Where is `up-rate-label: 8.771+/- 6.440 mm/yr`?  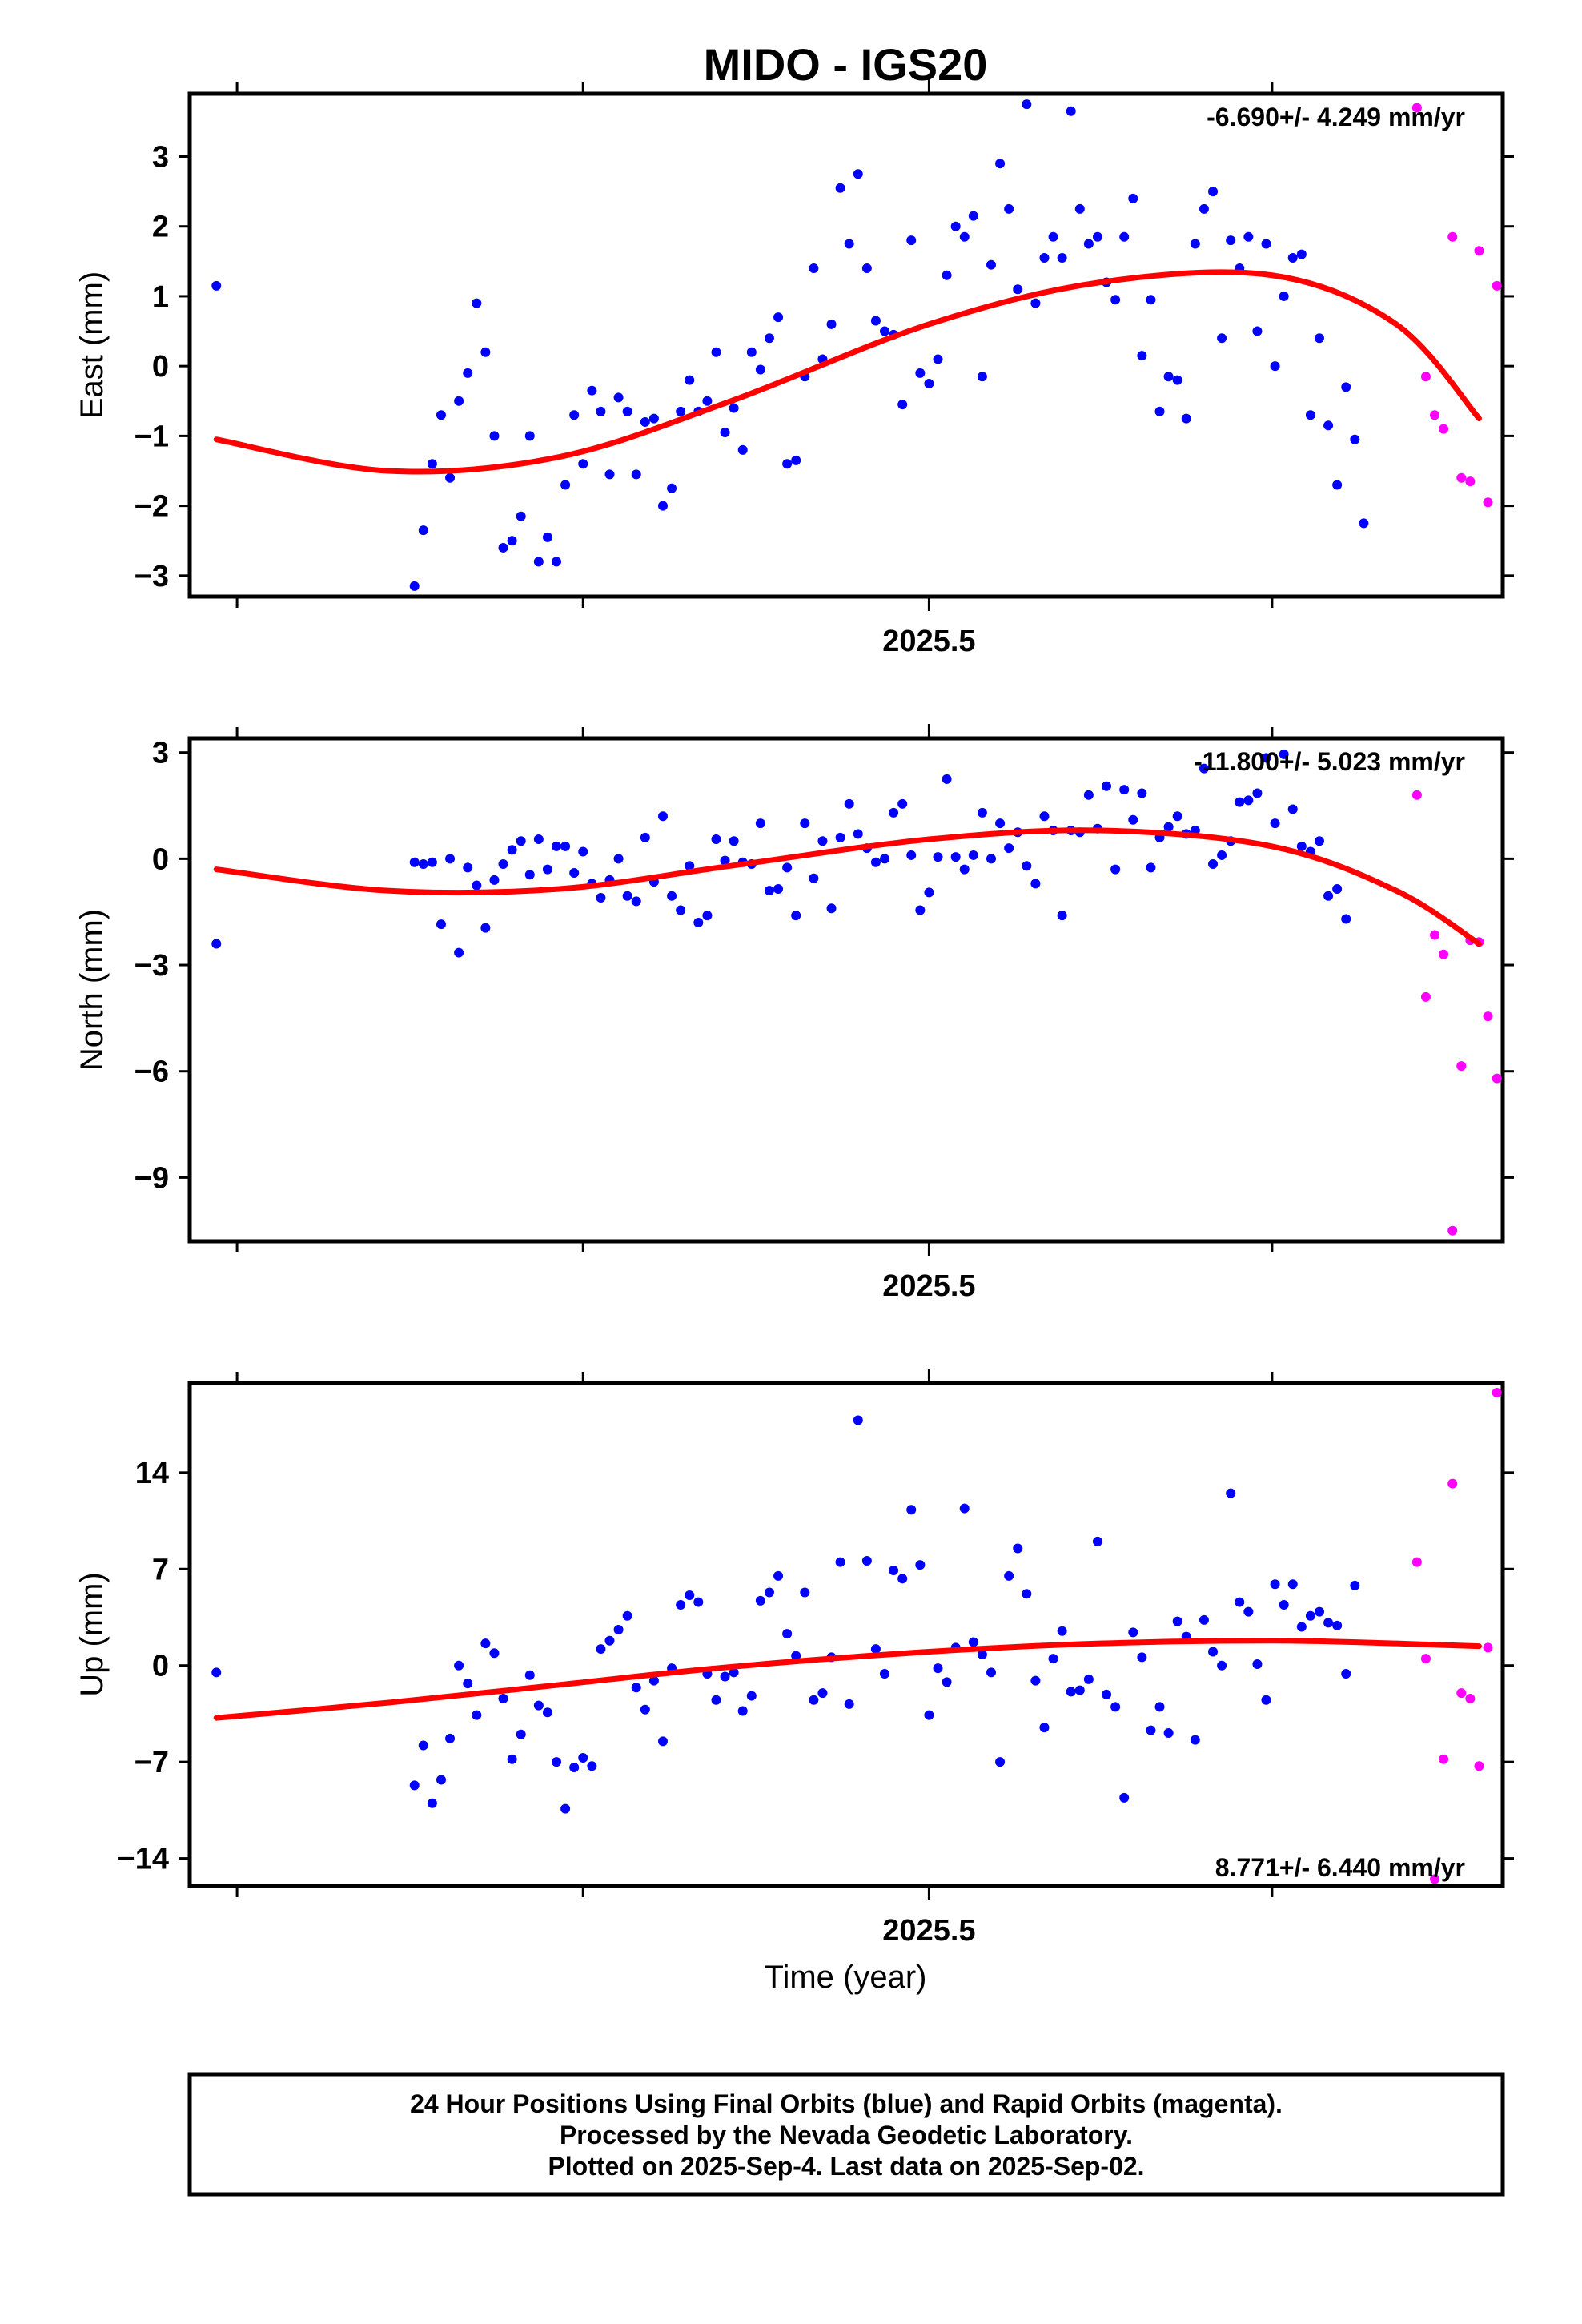 up-rate-label: 8.771+/- 6.440 mm/yr is located at coordinates (1340, 1867).